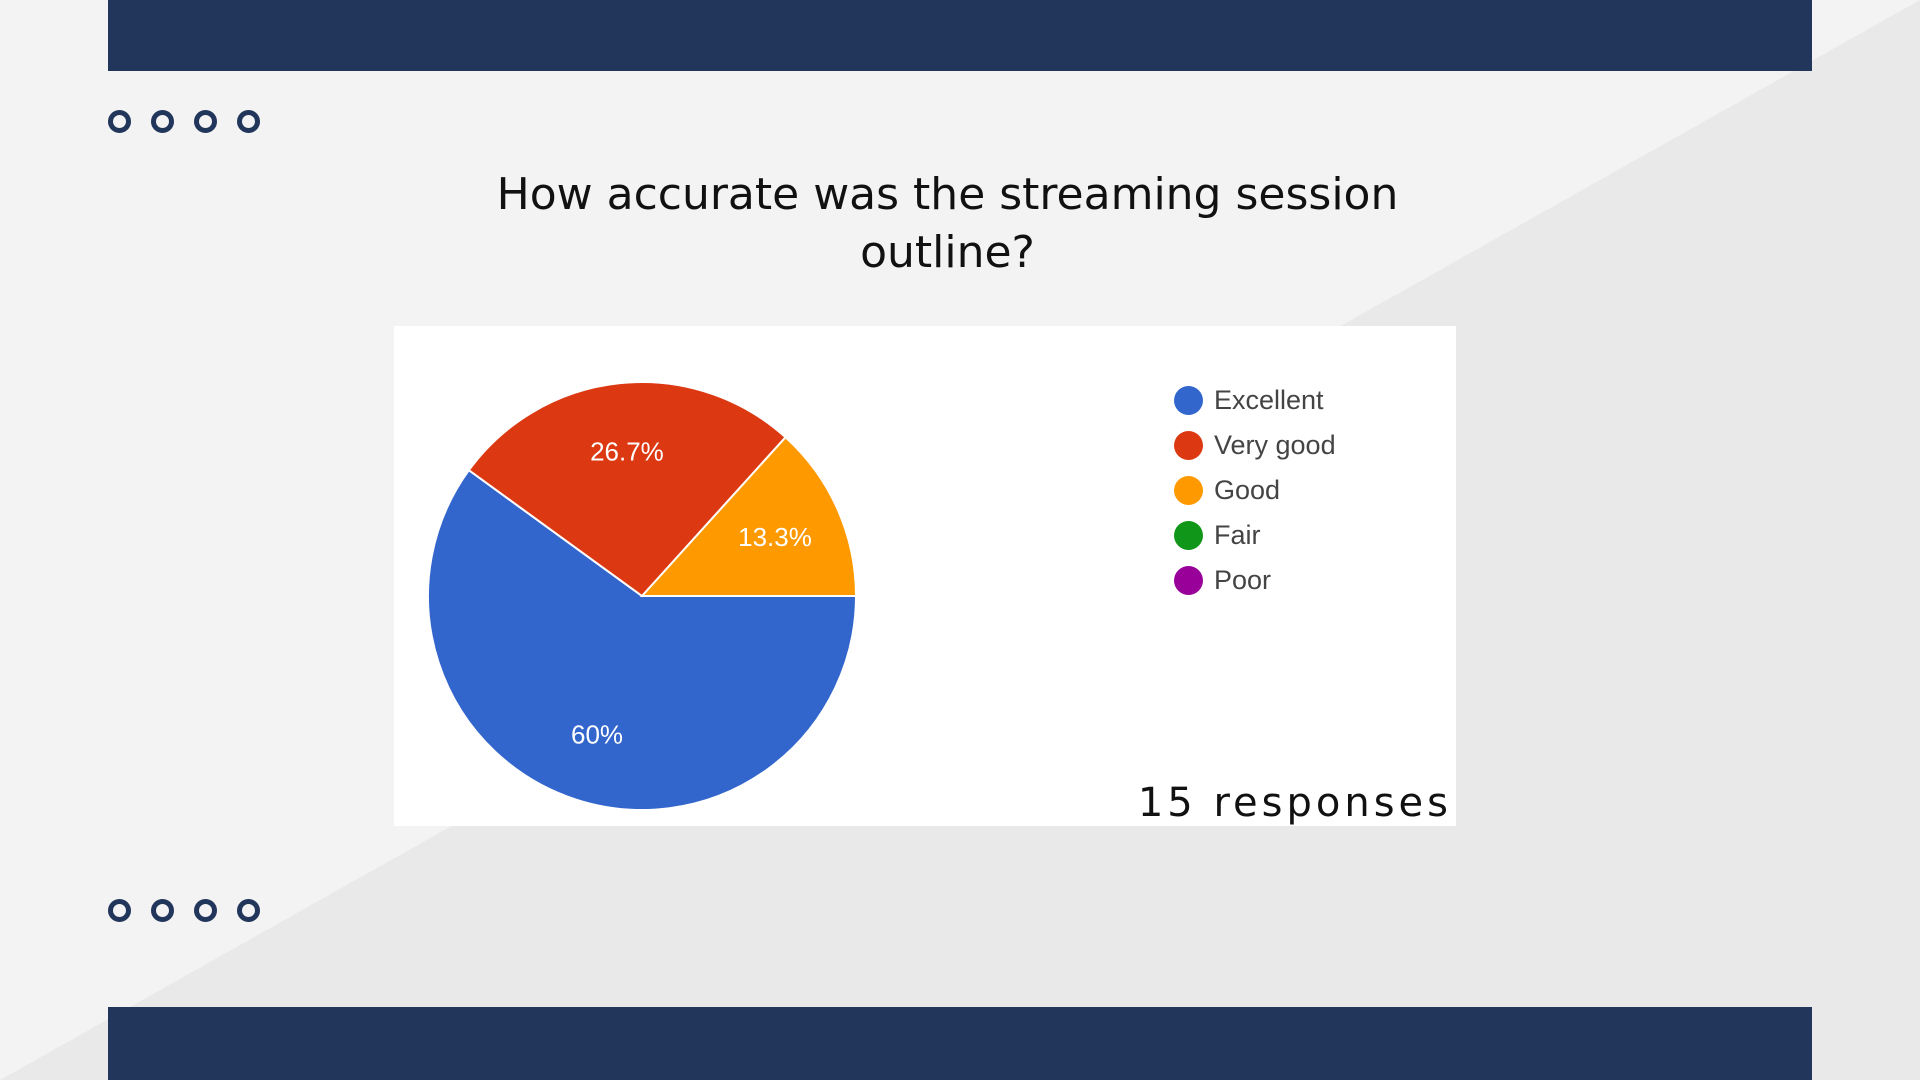  Describe the element at coordinates (627, 451) in the screenshot. I see `pie-label-very-good: 26.7%` at that location.